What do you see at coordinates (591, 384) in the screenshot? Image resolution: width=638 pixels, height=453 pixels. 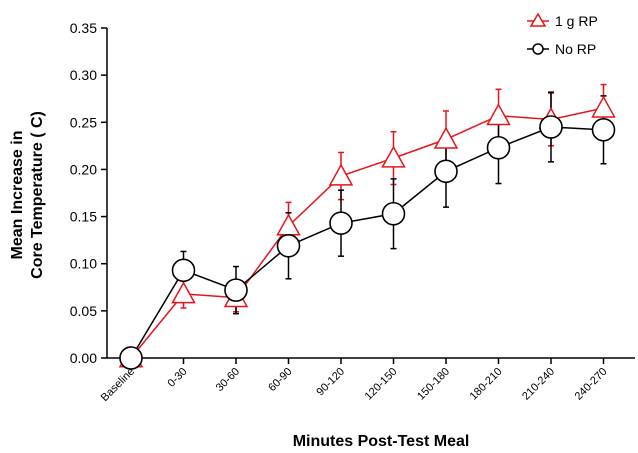 I see `x-tick-label: 240-270` at bounding box center [591, 384].